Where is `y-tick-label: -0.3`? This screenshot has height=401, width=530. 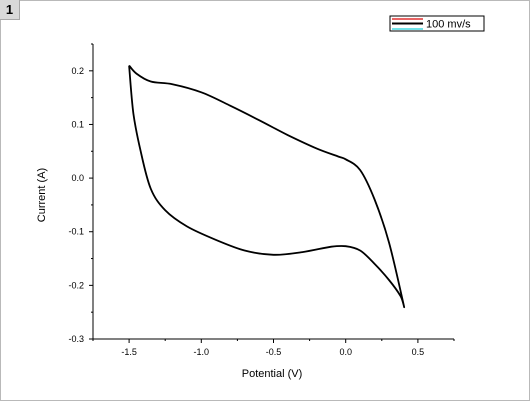 y-tick-label: -0.3 is located at coordinates (76, 339).